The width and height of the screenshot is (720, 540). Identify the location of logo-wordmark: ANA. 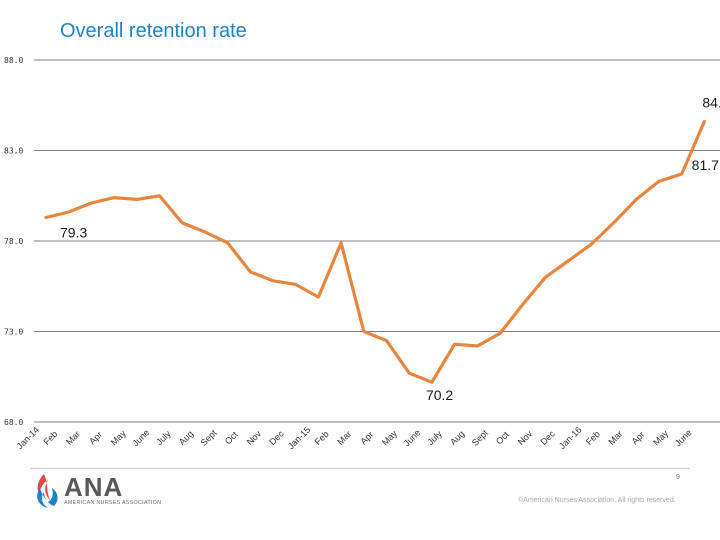
(94, 487).